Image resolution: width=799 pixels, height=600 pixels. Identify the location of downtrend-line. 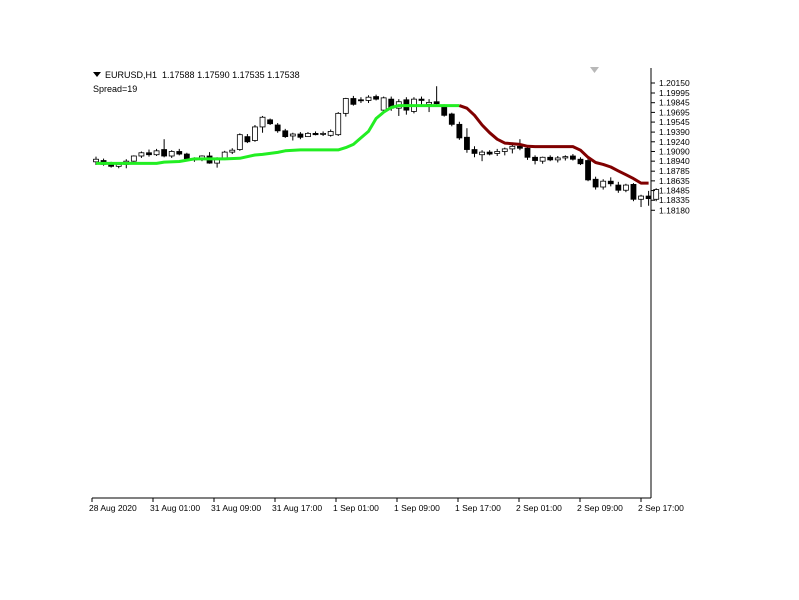
(553, 144).